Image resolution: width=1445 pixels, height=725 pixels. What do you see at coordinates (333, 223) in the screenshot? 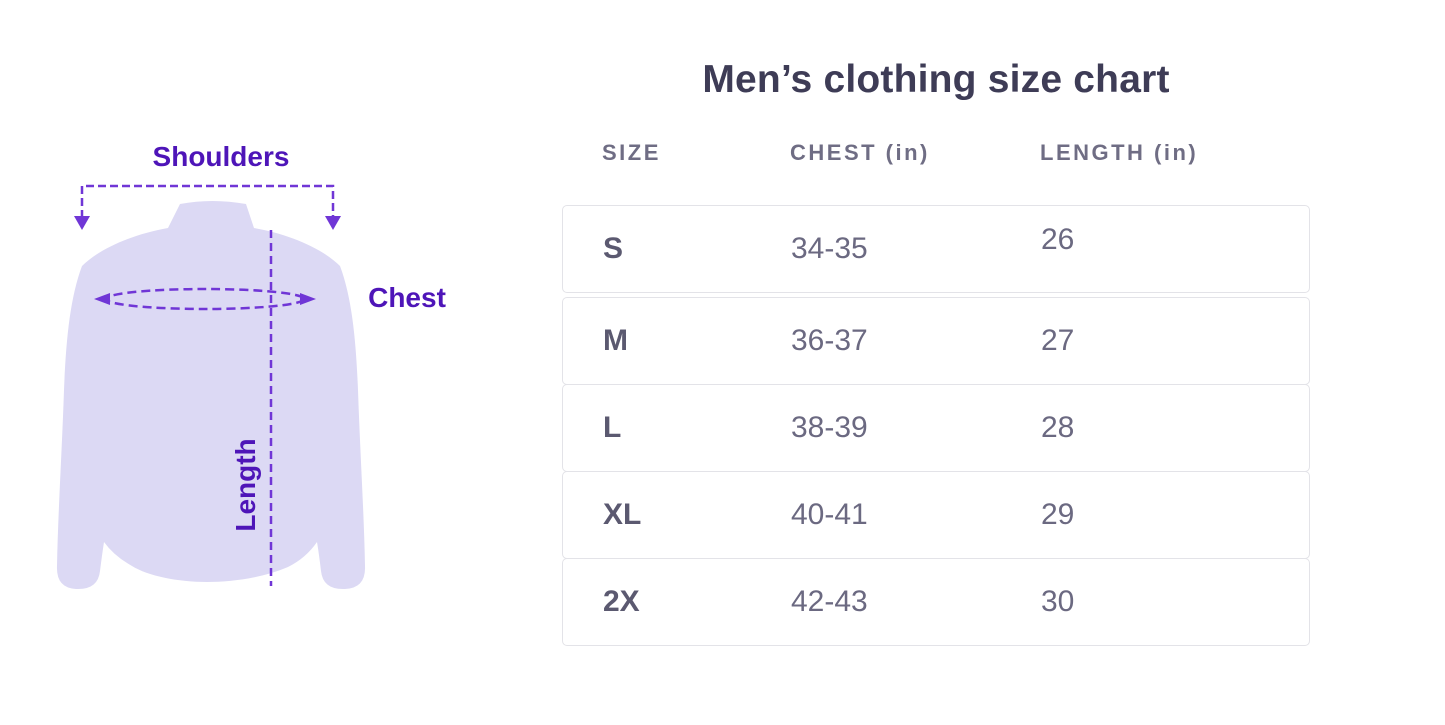
I see `shoulders-arrow-right-icon` at bounding box center [333, 223].